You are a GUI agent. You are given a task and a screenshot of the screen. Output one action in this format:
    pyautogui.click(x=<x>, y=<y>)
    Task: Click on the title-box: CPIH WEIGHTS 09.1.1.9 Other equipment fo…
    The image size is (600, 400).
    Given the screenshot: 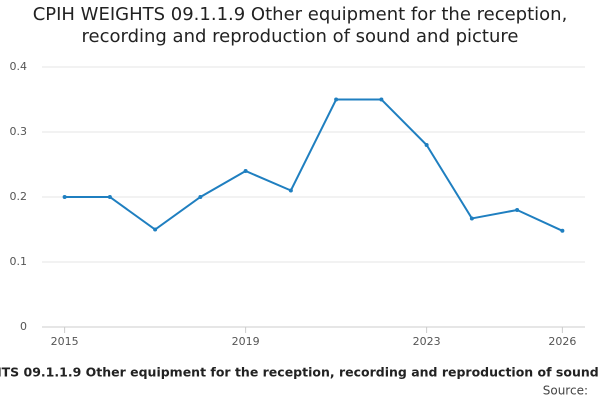 What is the action you would take?
    pyautogui.click(x=300, y=25)
    